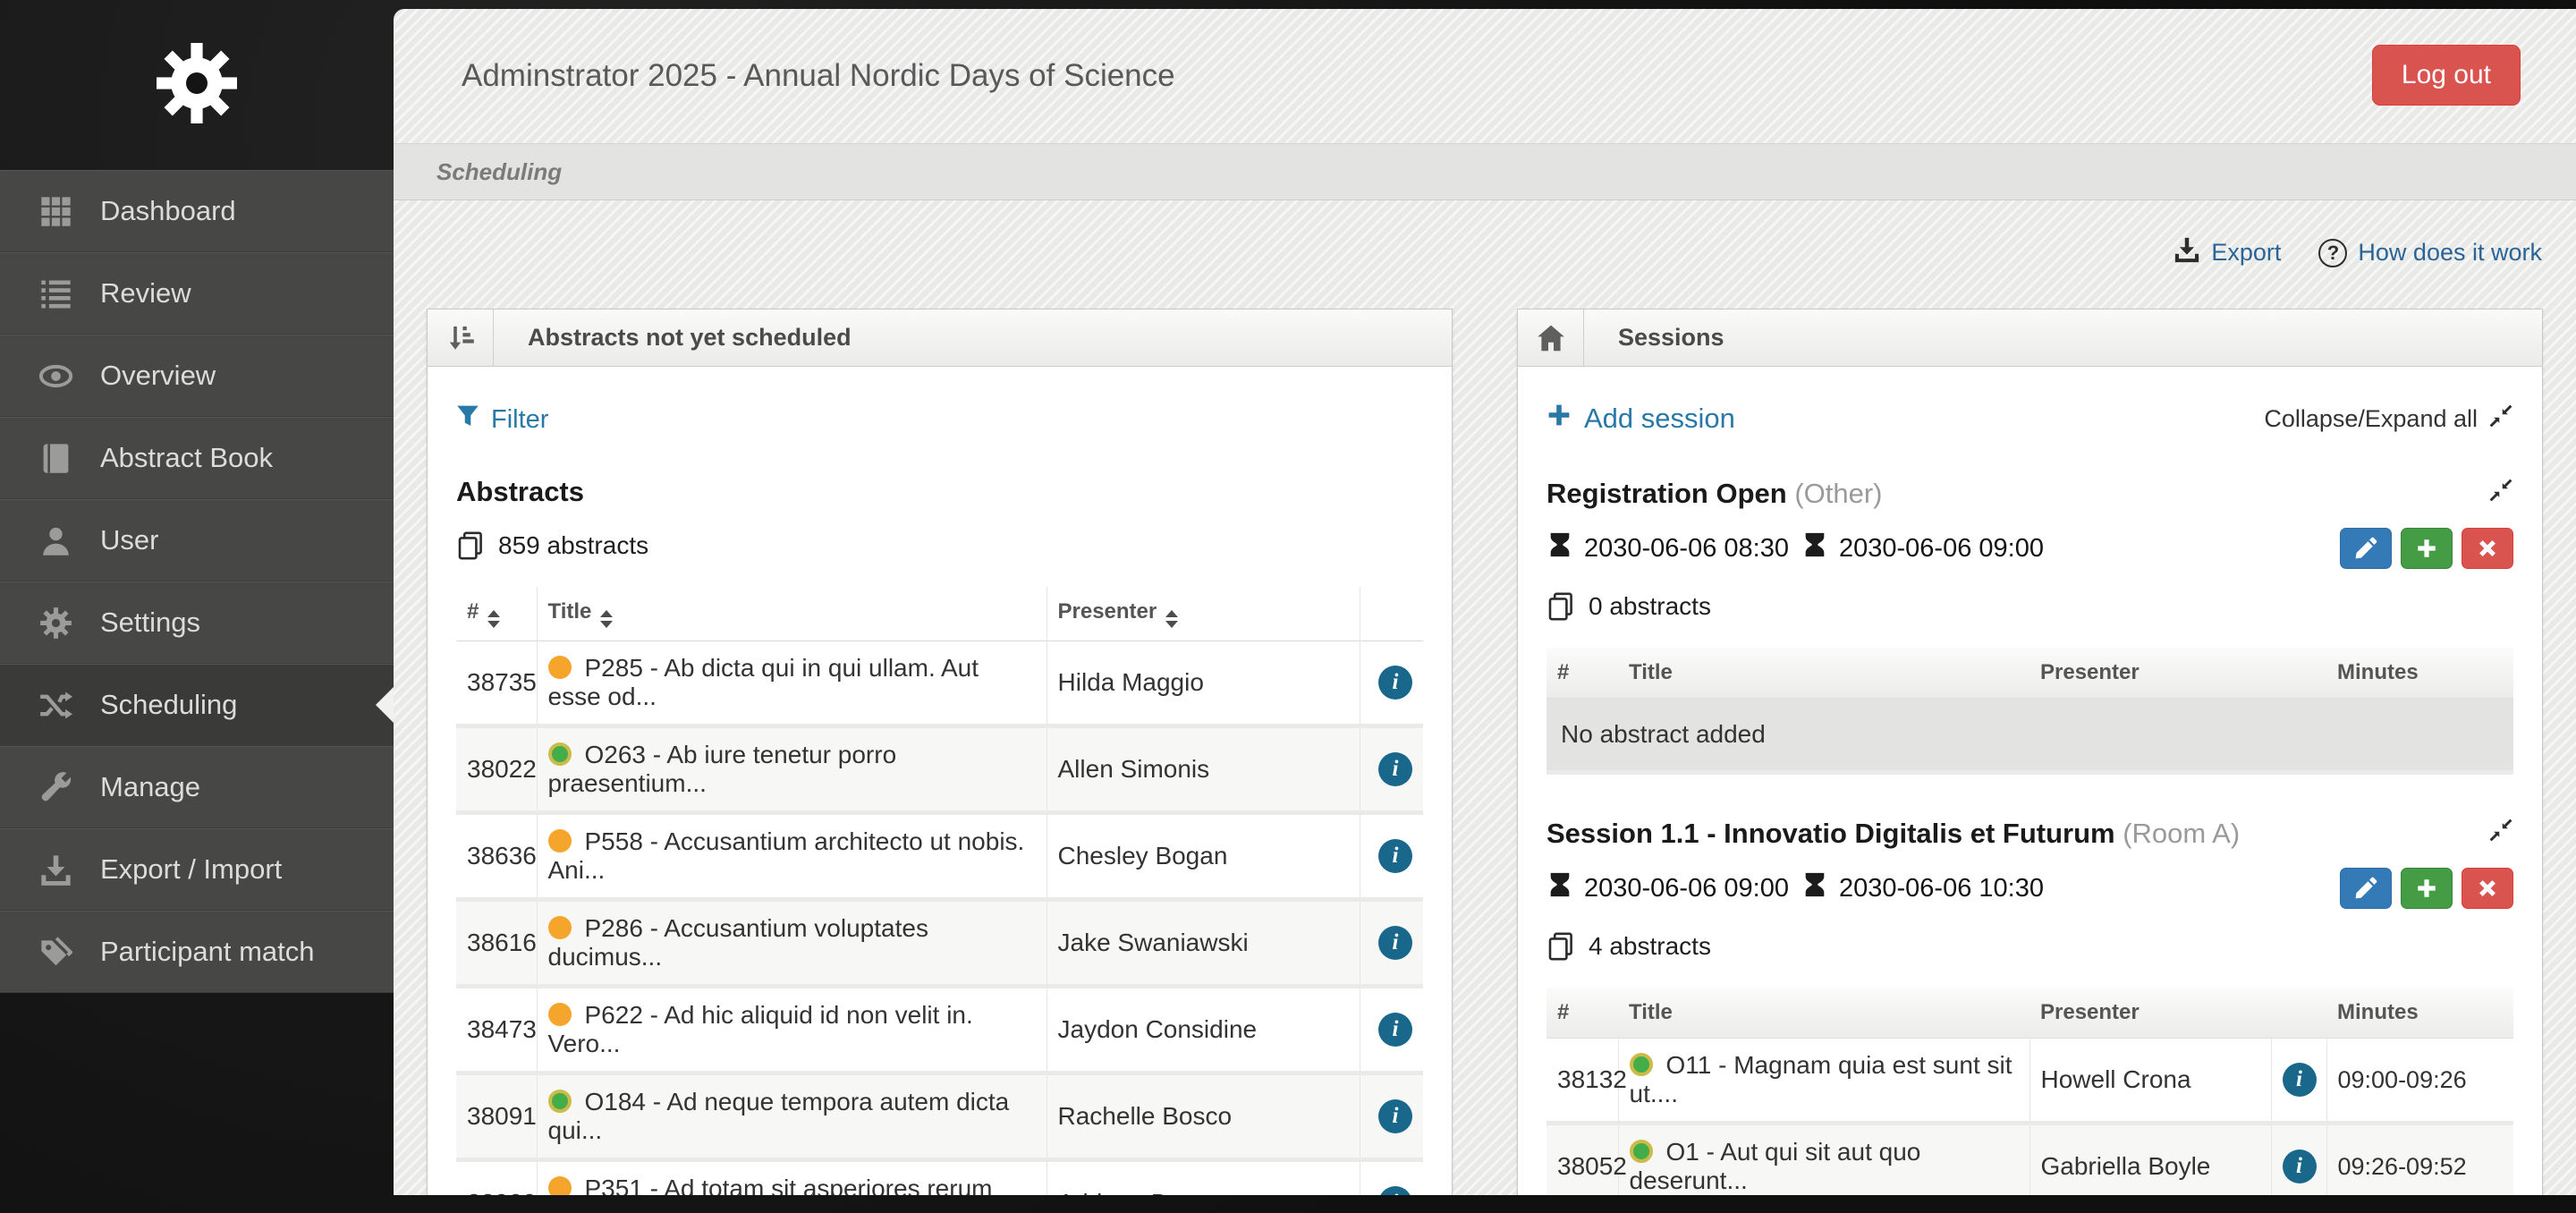 This screenshot has height=1213, width=2576. I want to click on sessions-toolbar: Add session Collapse/Expand all, so click(2029, 419).